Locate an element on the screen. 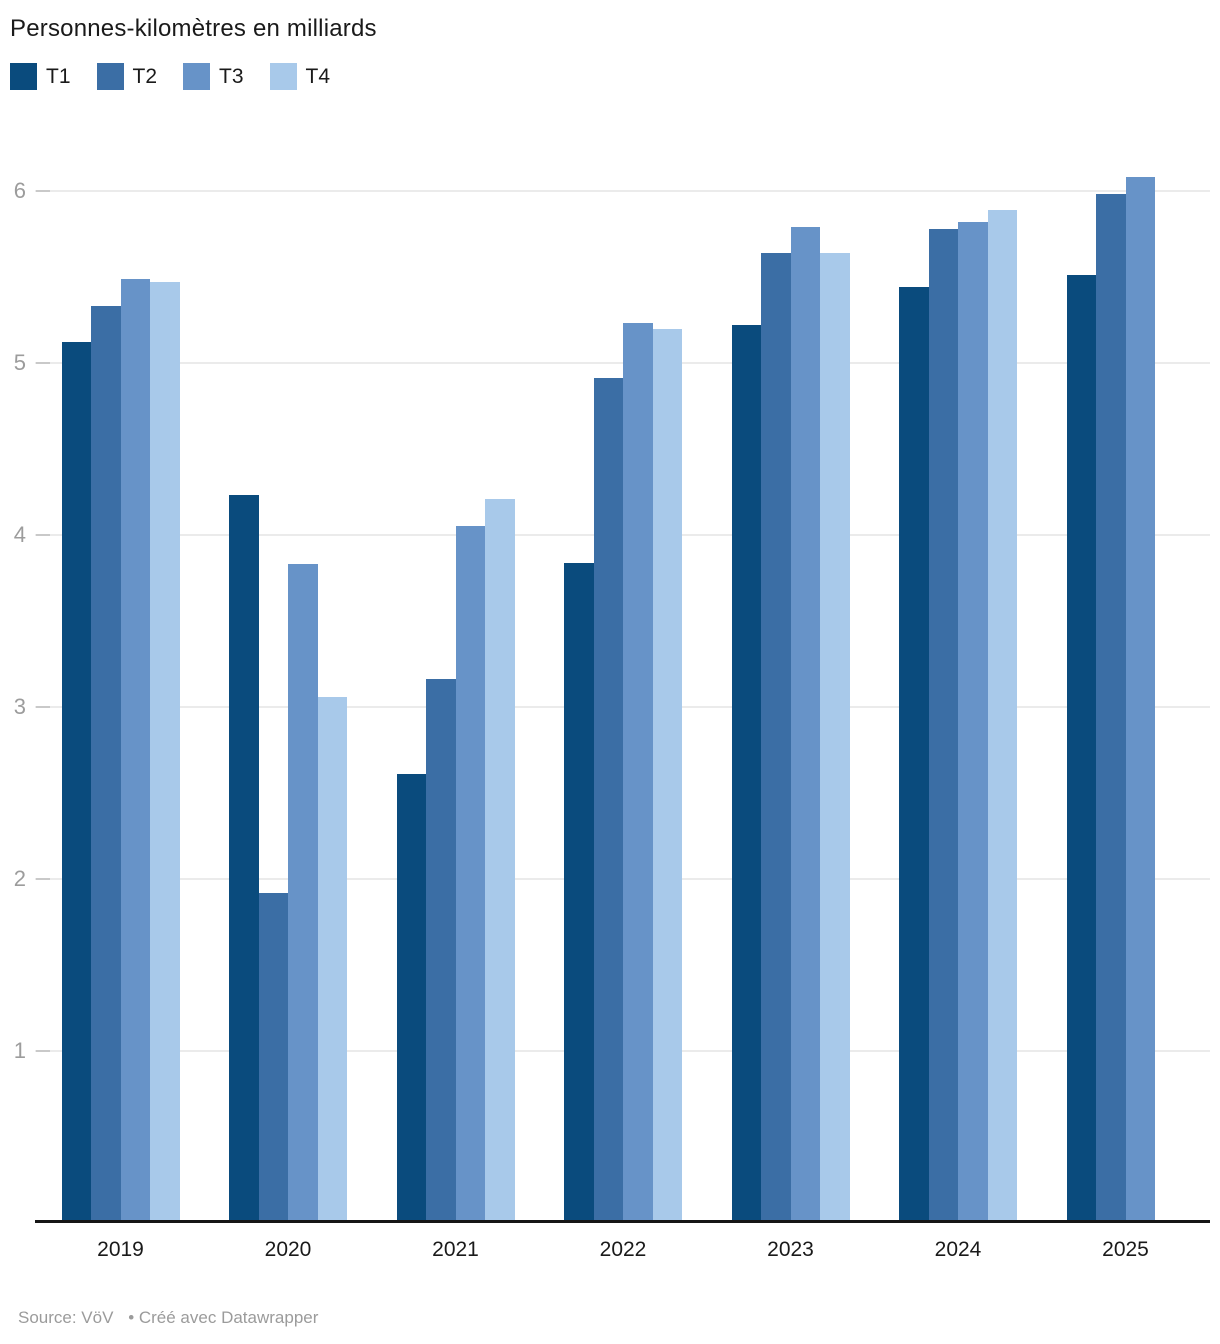 The width and height of the screenshot is (1220, 1344). bar-2020-T3 is located at coordinates (303, 893).